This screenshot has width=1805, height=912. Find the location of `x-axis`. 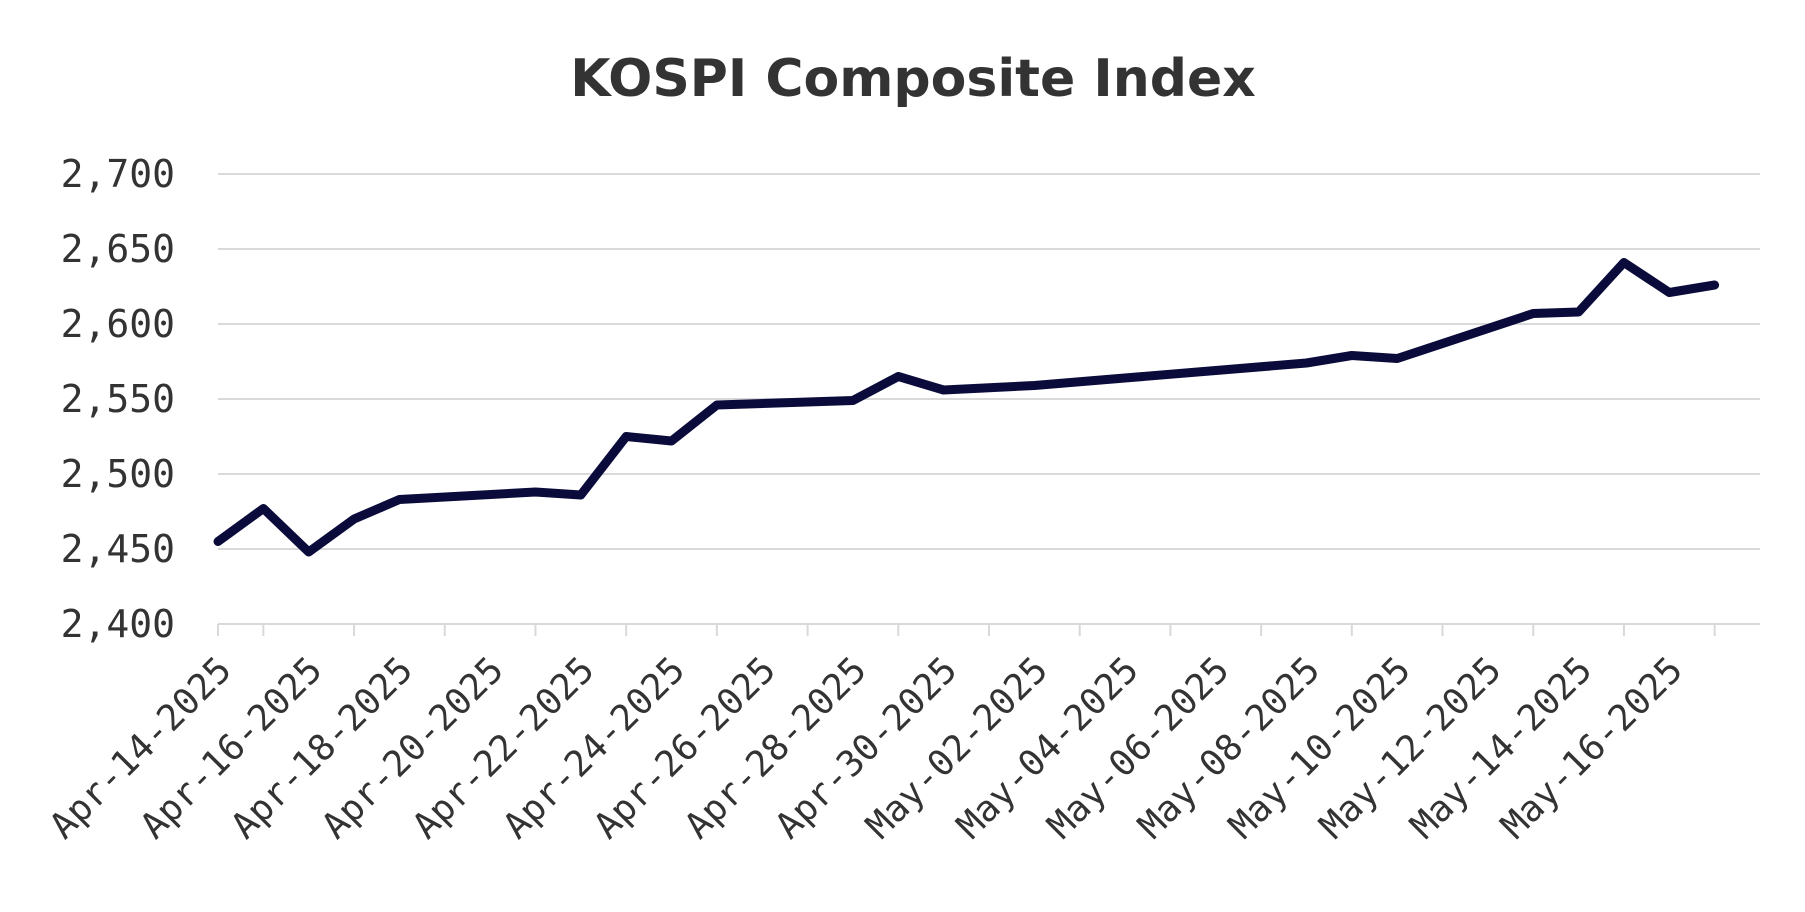

x-axis is located at coordinates (988, 629).